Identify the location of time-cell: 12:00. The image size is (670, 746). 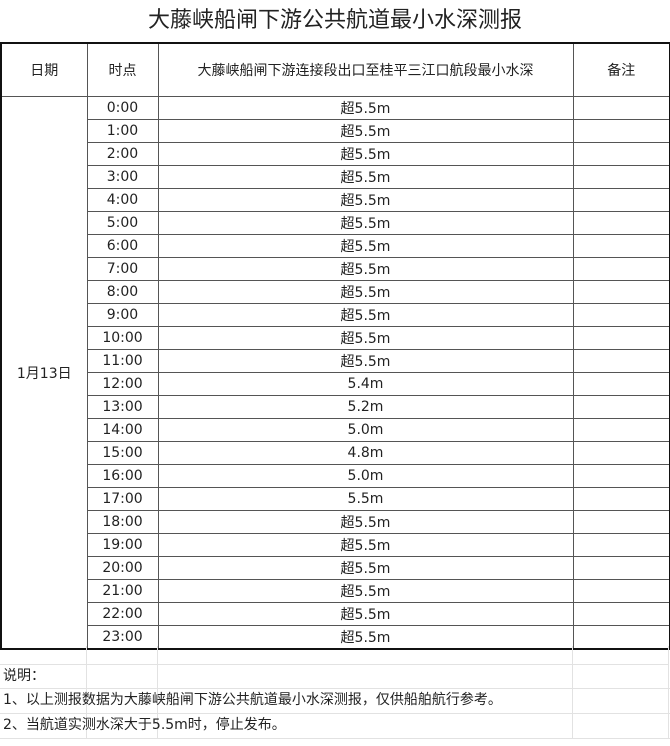
(122, 384).